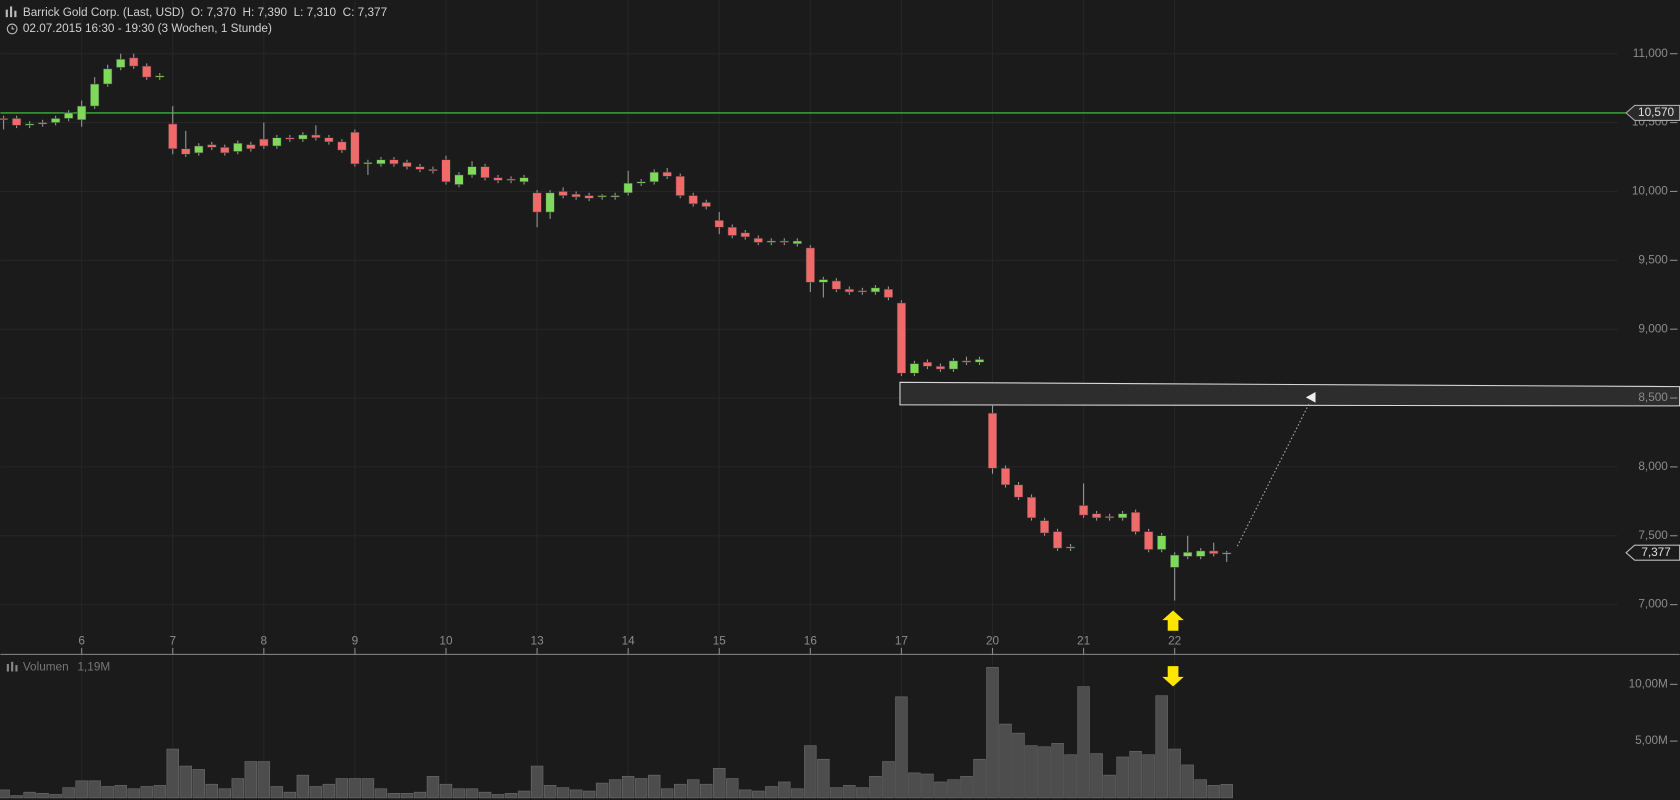 This screenshot has height=800, width=1680. What do you see at coordinates (11, 12) in the screenshot?
I see `header-icon` at bounding box center [11, 12].